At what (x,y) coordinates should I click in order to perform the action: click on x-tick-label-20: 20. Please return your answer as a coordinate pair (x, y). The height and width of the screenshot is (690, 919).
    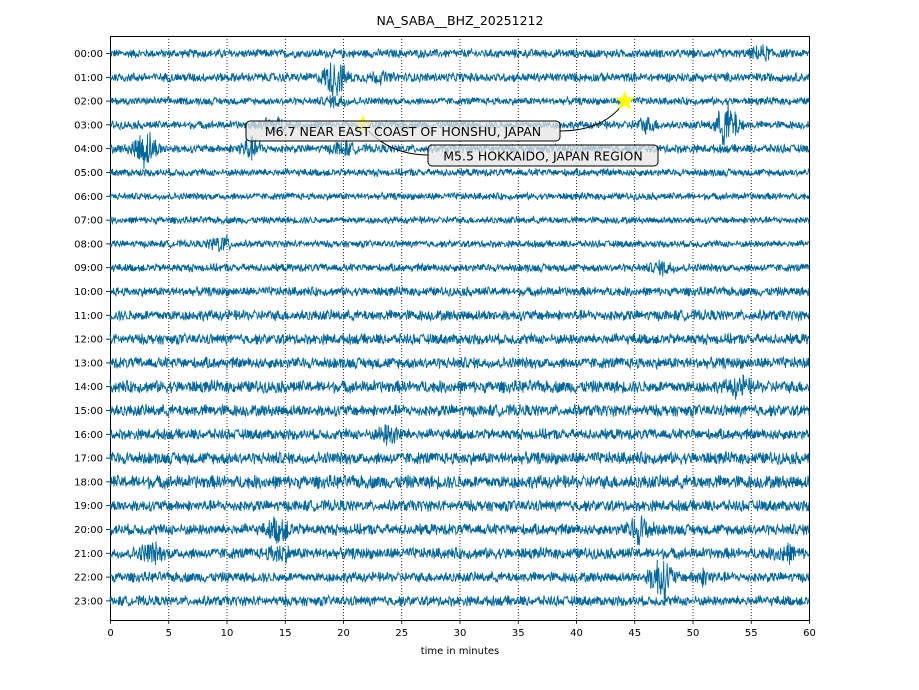
    Looking at the image, I should click on (343, 633).